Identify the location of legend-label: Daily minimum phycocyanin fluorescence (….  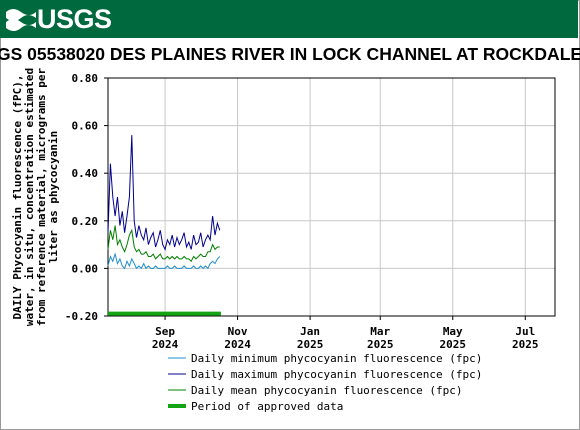
(336, 358).